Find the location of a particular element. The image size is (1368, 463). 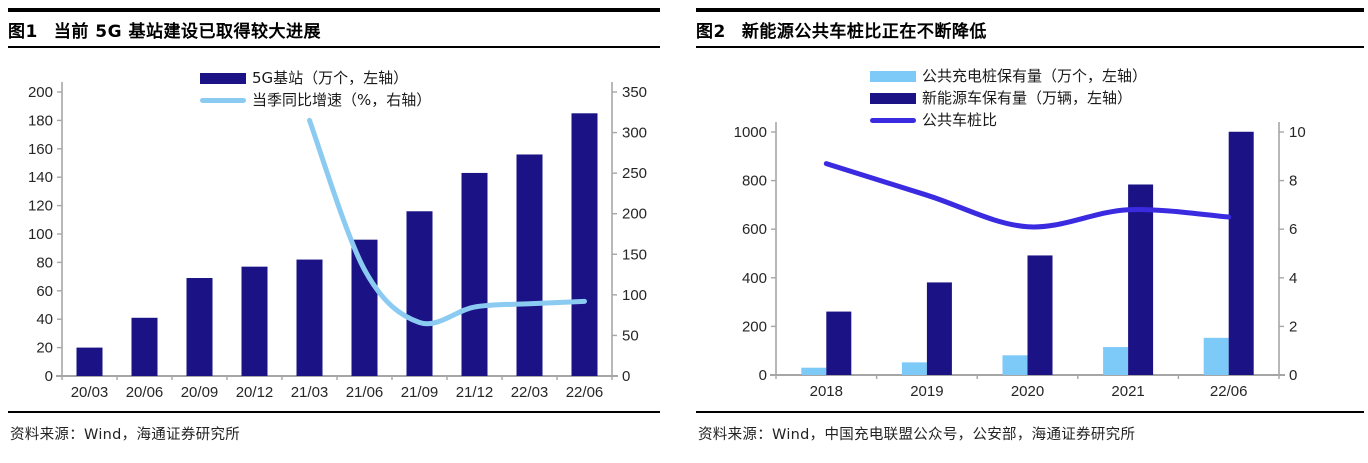

svg-text: 300 is located at coordinates (634, 133).